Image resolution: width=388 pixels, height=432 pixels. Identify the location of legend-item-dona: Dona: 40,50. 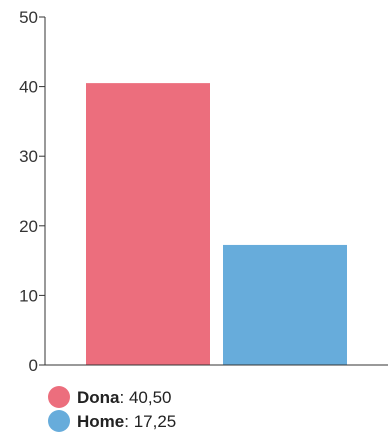
(110, 397).